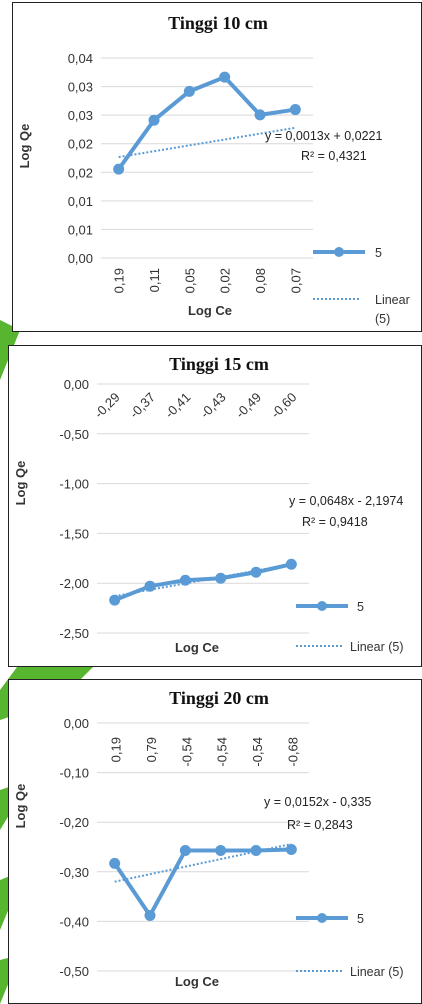 This screenshot has width=422, height=1004. I want to click on y-tick-label: -2,00, so click(74, 583).